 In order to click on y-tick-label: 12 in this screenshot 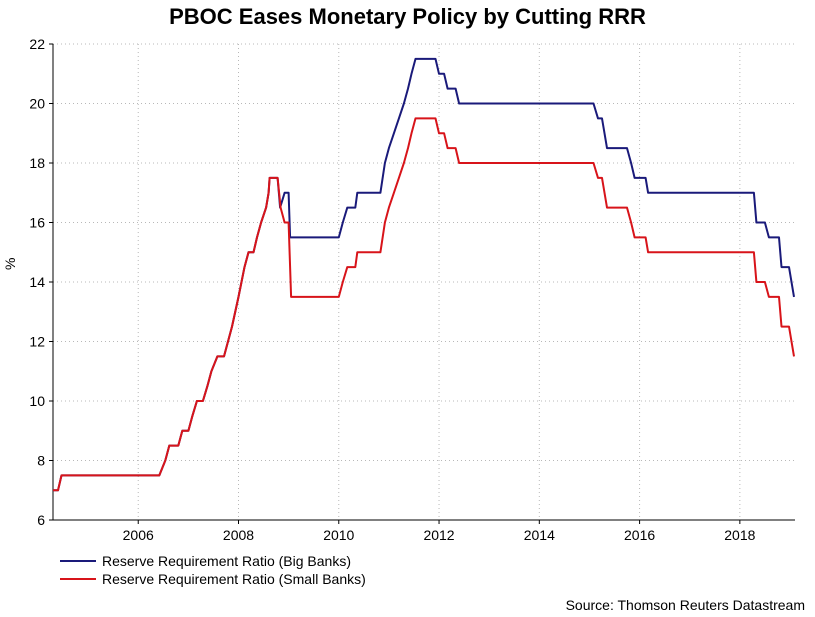, I will do `click(37, 342)`.